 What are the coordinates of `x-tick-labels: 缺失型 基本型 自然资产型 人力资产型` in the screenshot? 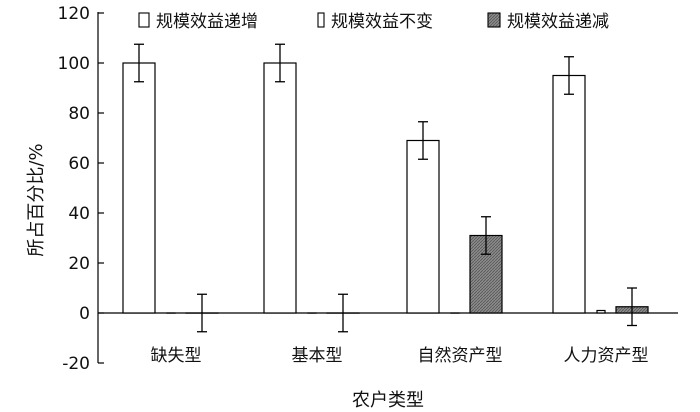 It's located at (400, 356).